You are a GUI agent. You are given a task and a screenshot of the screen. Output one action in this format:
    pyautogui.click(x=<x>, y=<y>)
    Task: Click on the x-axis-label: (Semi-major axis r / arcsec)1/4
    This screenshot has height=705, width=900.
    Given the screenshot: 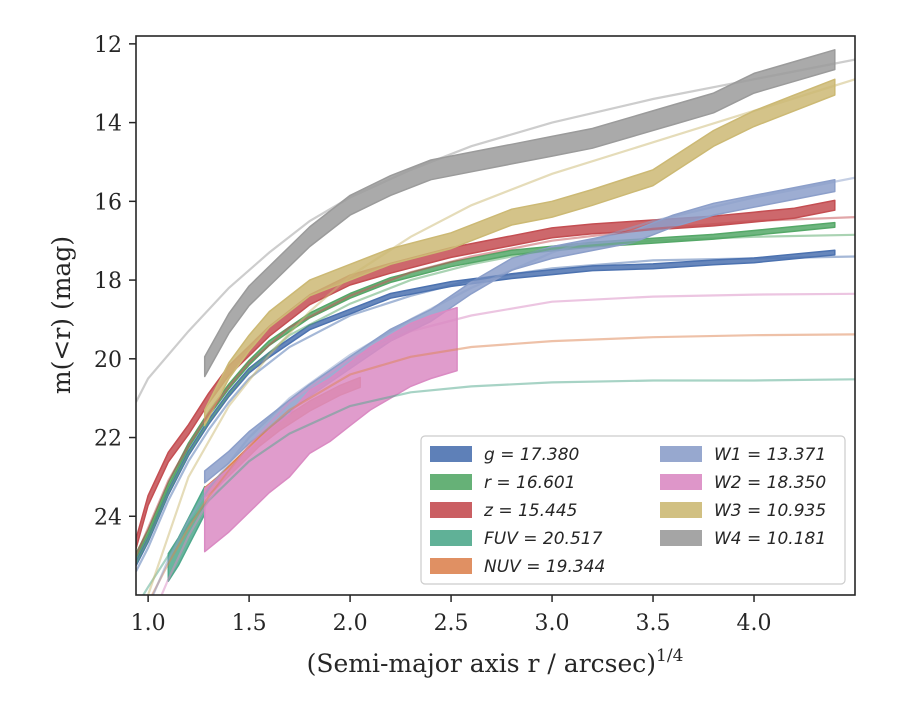 What is the action you would take?
    pyautogui.click(x=495, y=662)
    